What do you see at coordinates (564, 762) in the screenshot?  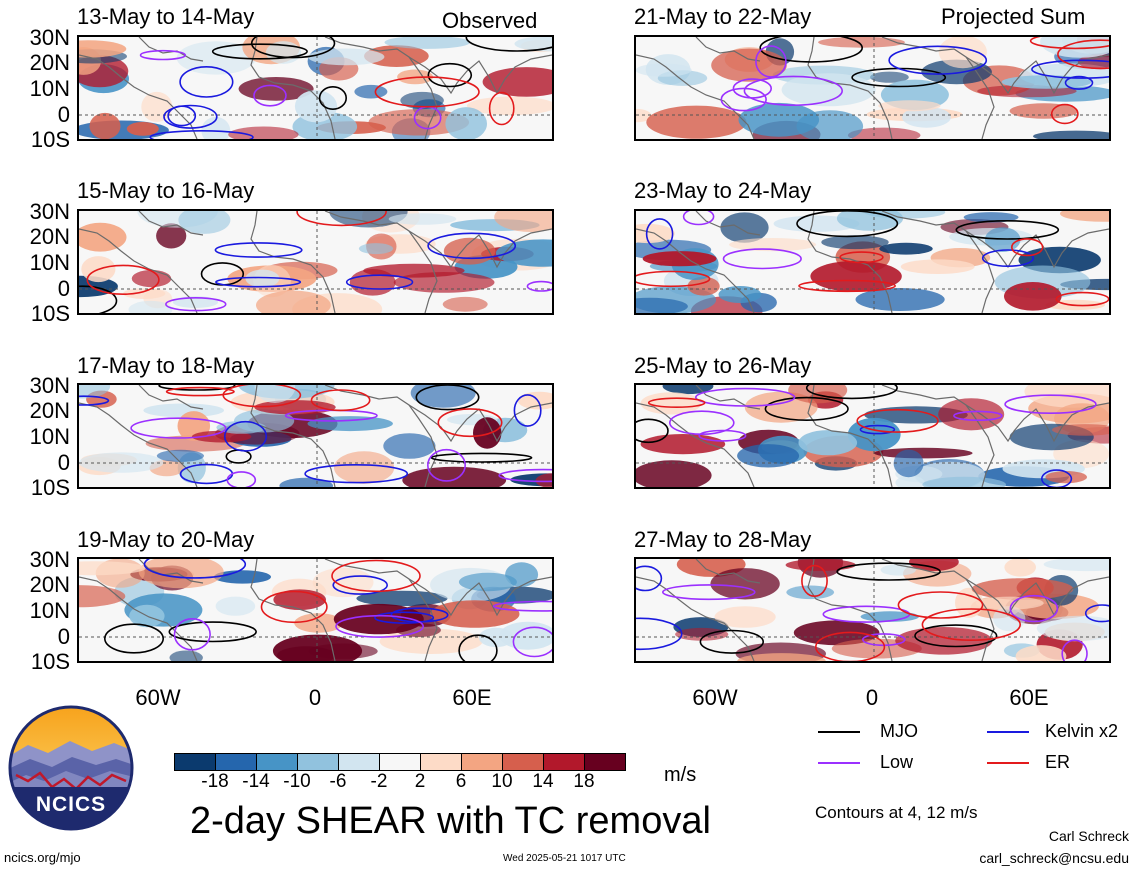 I see `colorbar-swatch` at bounding box center [564, 762].